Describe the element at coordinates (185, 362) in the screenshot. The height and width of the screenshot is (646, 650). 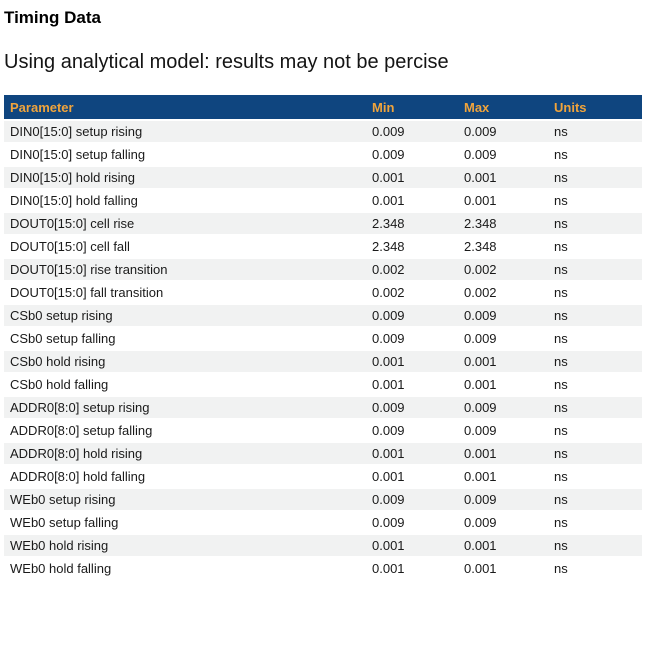
I see `cell-parameter: CSb0 hold rising` at that location.